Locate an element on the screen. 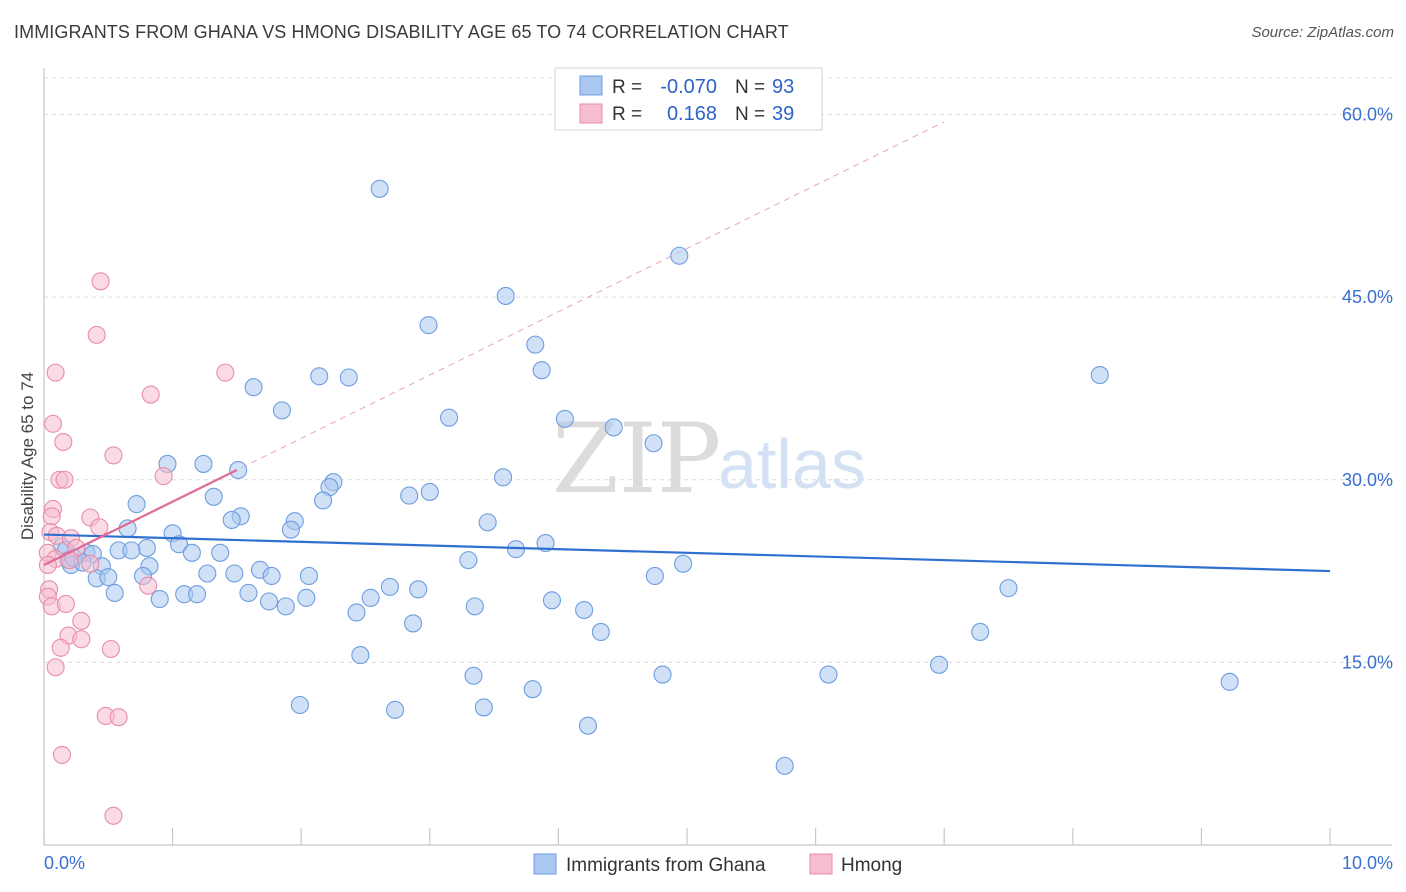  y-tick-labels: 15.0% 30.0% 45.0% 60.0% is located at coordinates (1367, 389).